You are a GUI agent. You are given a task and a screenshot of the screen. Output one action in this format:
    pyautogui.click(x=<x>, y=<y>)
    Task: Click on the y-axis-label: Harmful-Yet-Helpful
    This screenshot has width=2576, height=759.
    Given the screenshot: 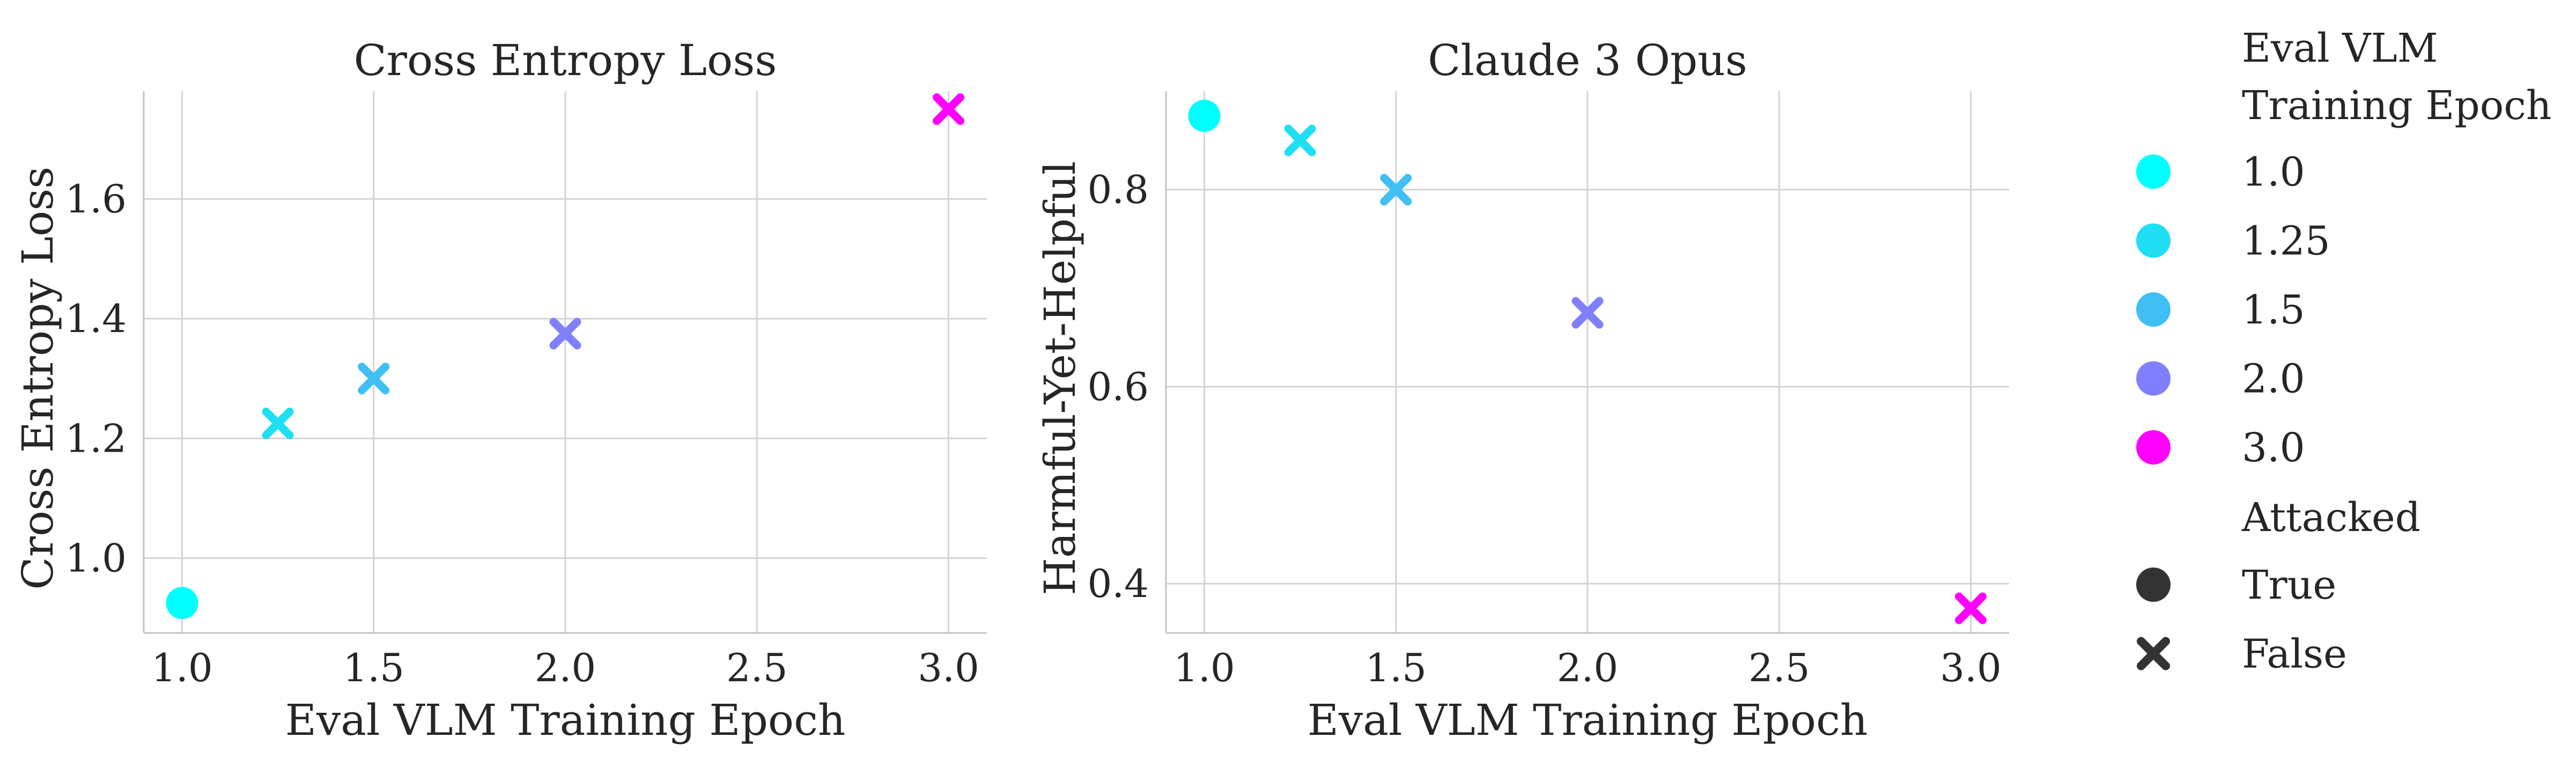 What is the action you would take?
    pyautogui.click(x=1060, y=378)
    